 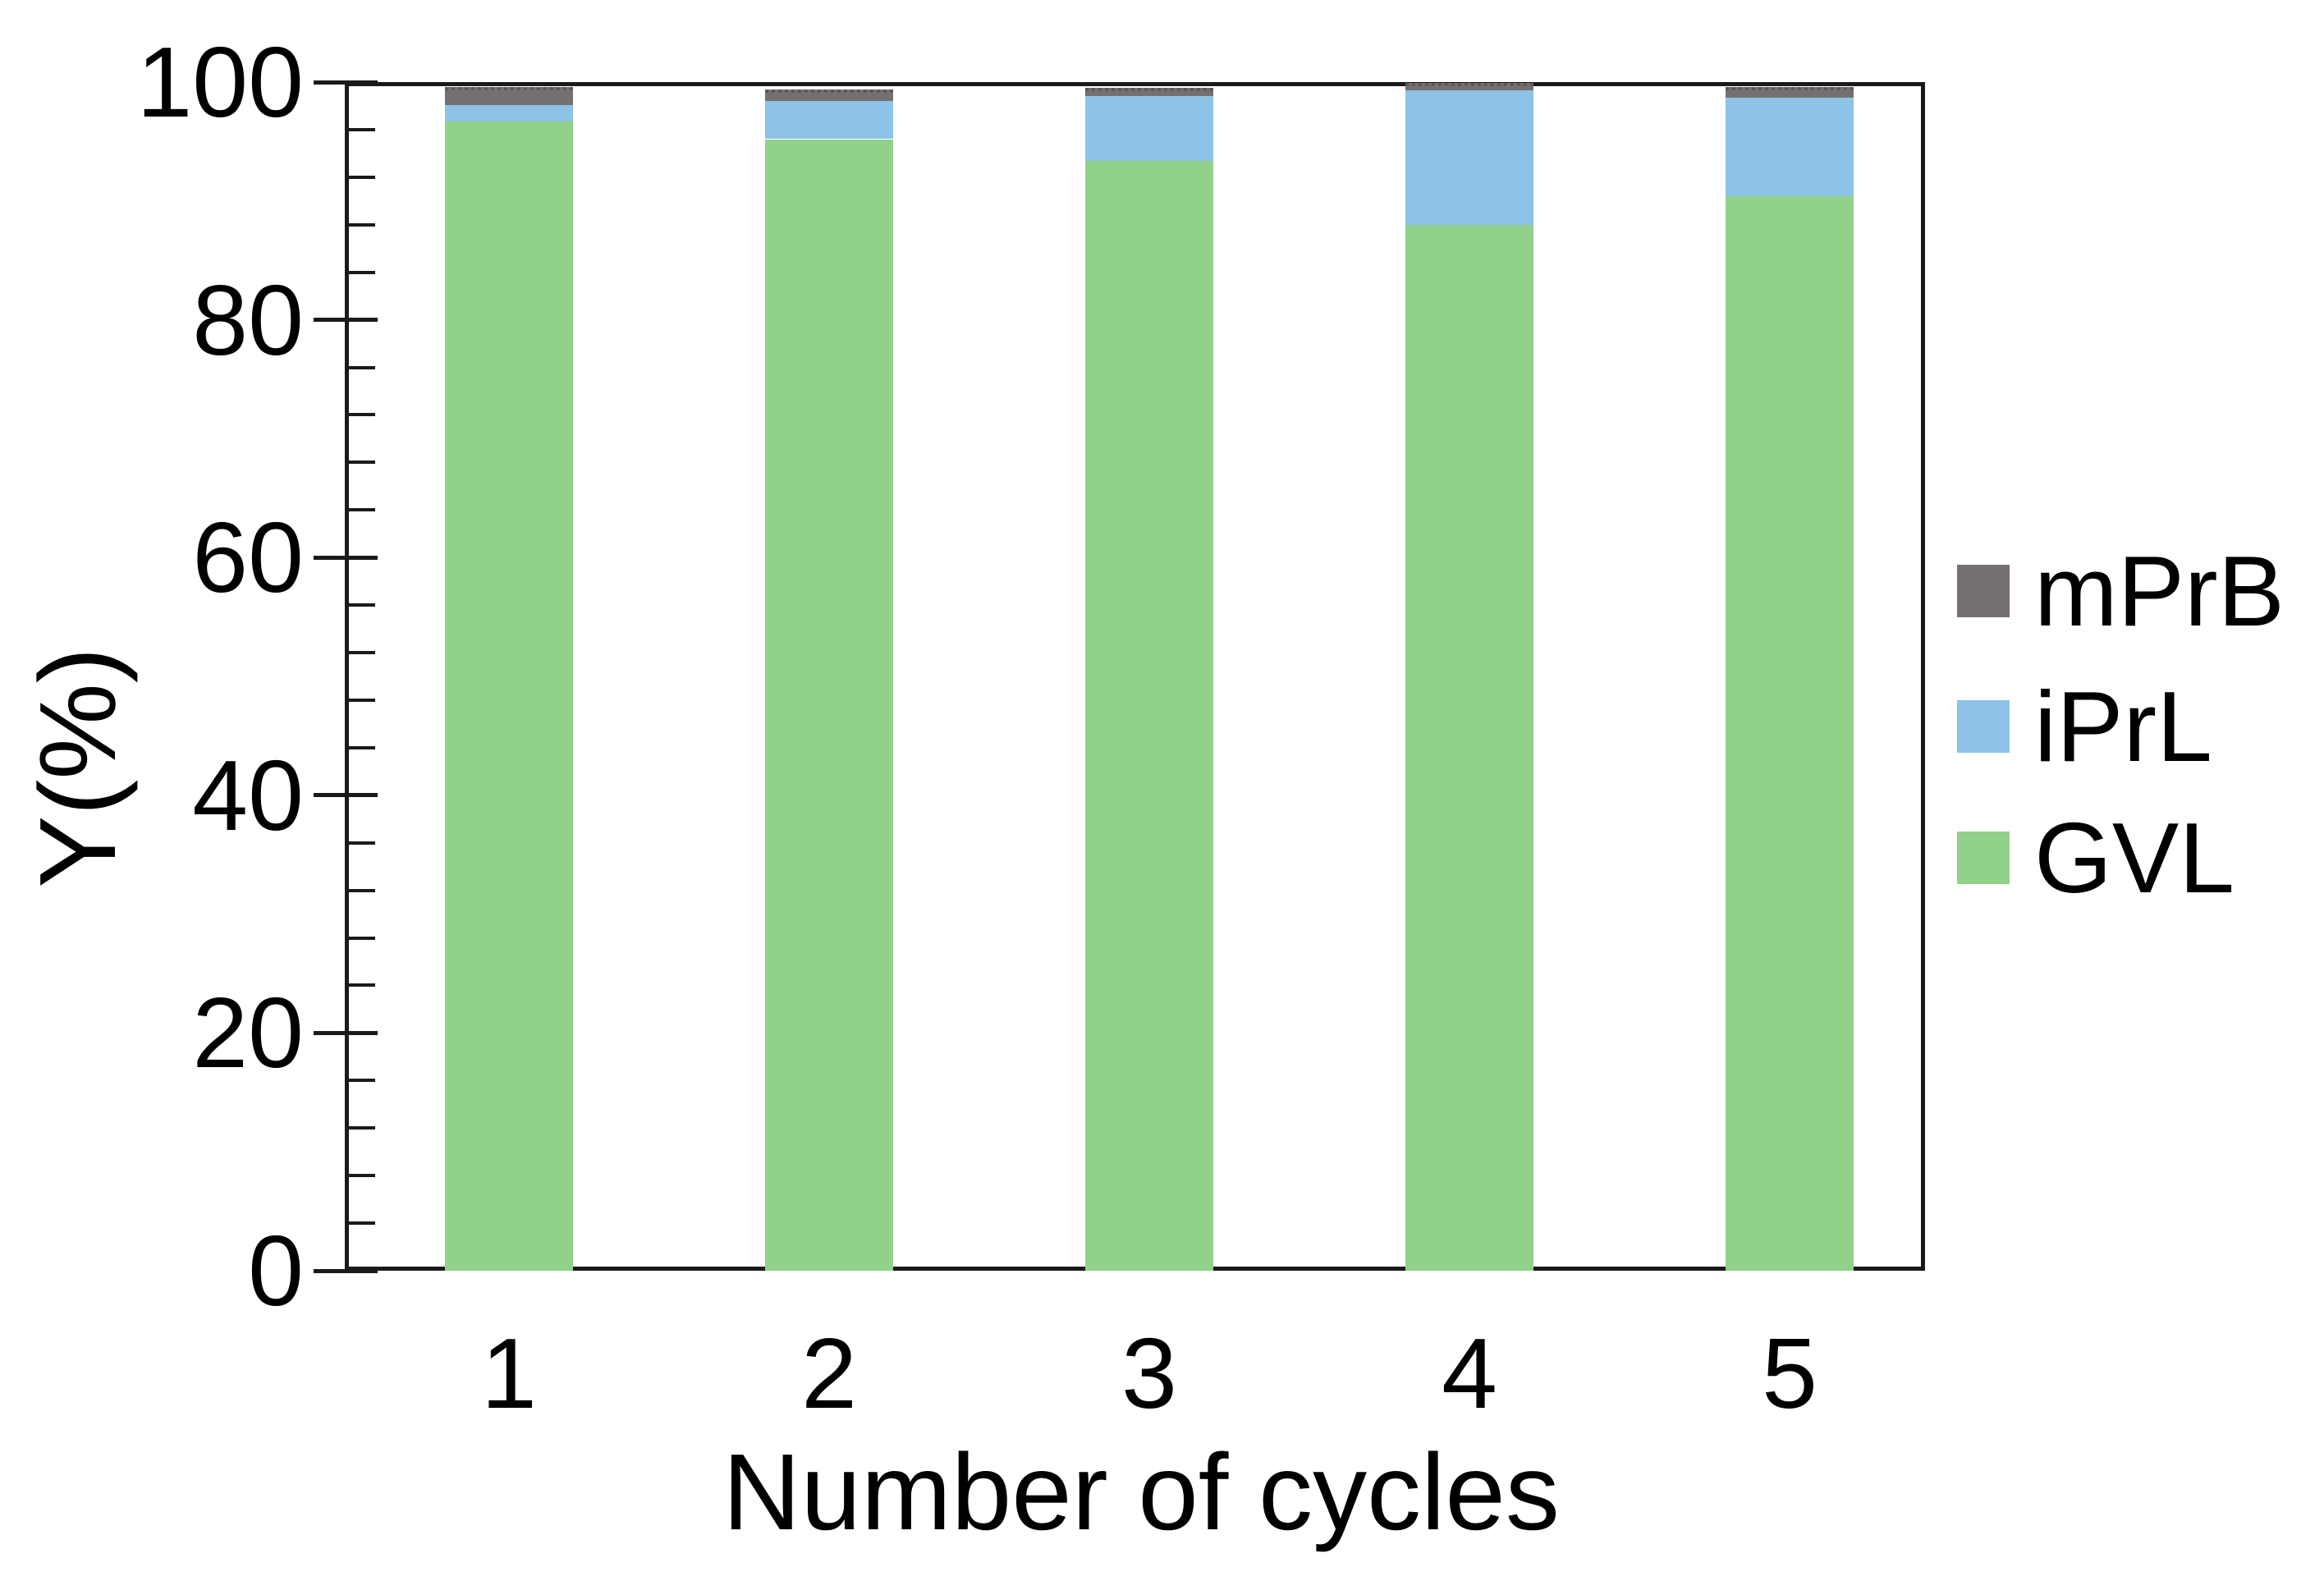 What do you see at coordinates (1789, 1373) in the screenshot?
I see `x-tick-label-5: 5` at bounding box center [1789, 1373].